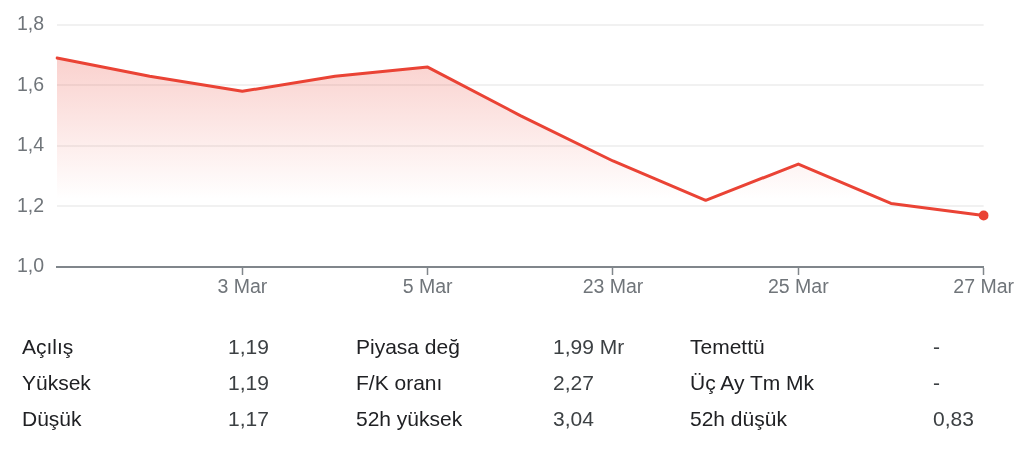 The width and height of the screenshot is (1015, 451). What do you see at coordinates (573, 383) in the screenshot?
I see `text: 2,27` at bounding box center [573, 383].